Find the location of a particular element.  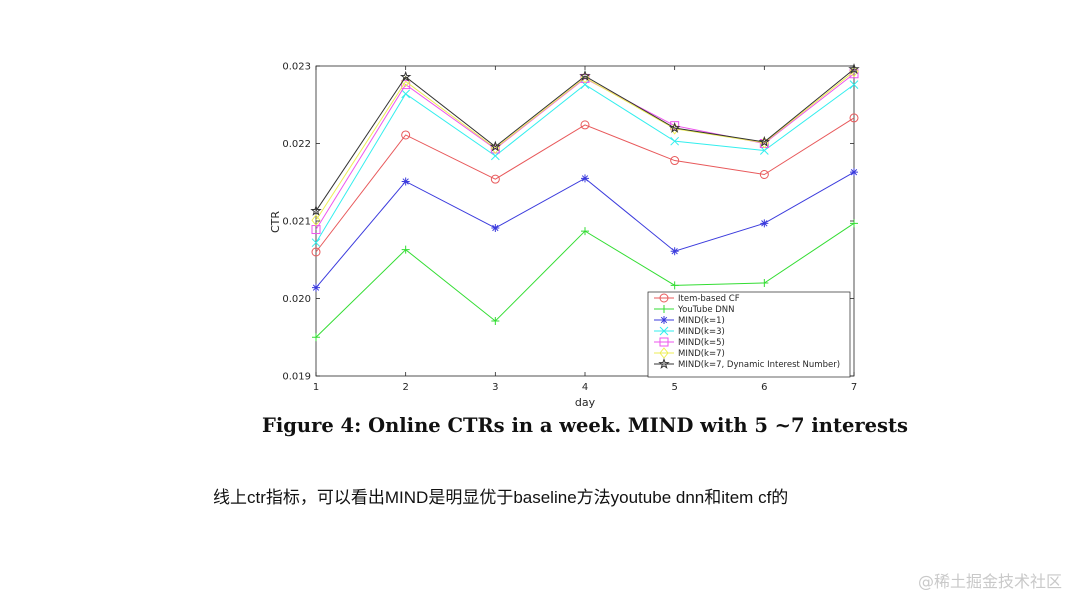

legend-entry: YouTube DNN is located at coordinates (694, 310).